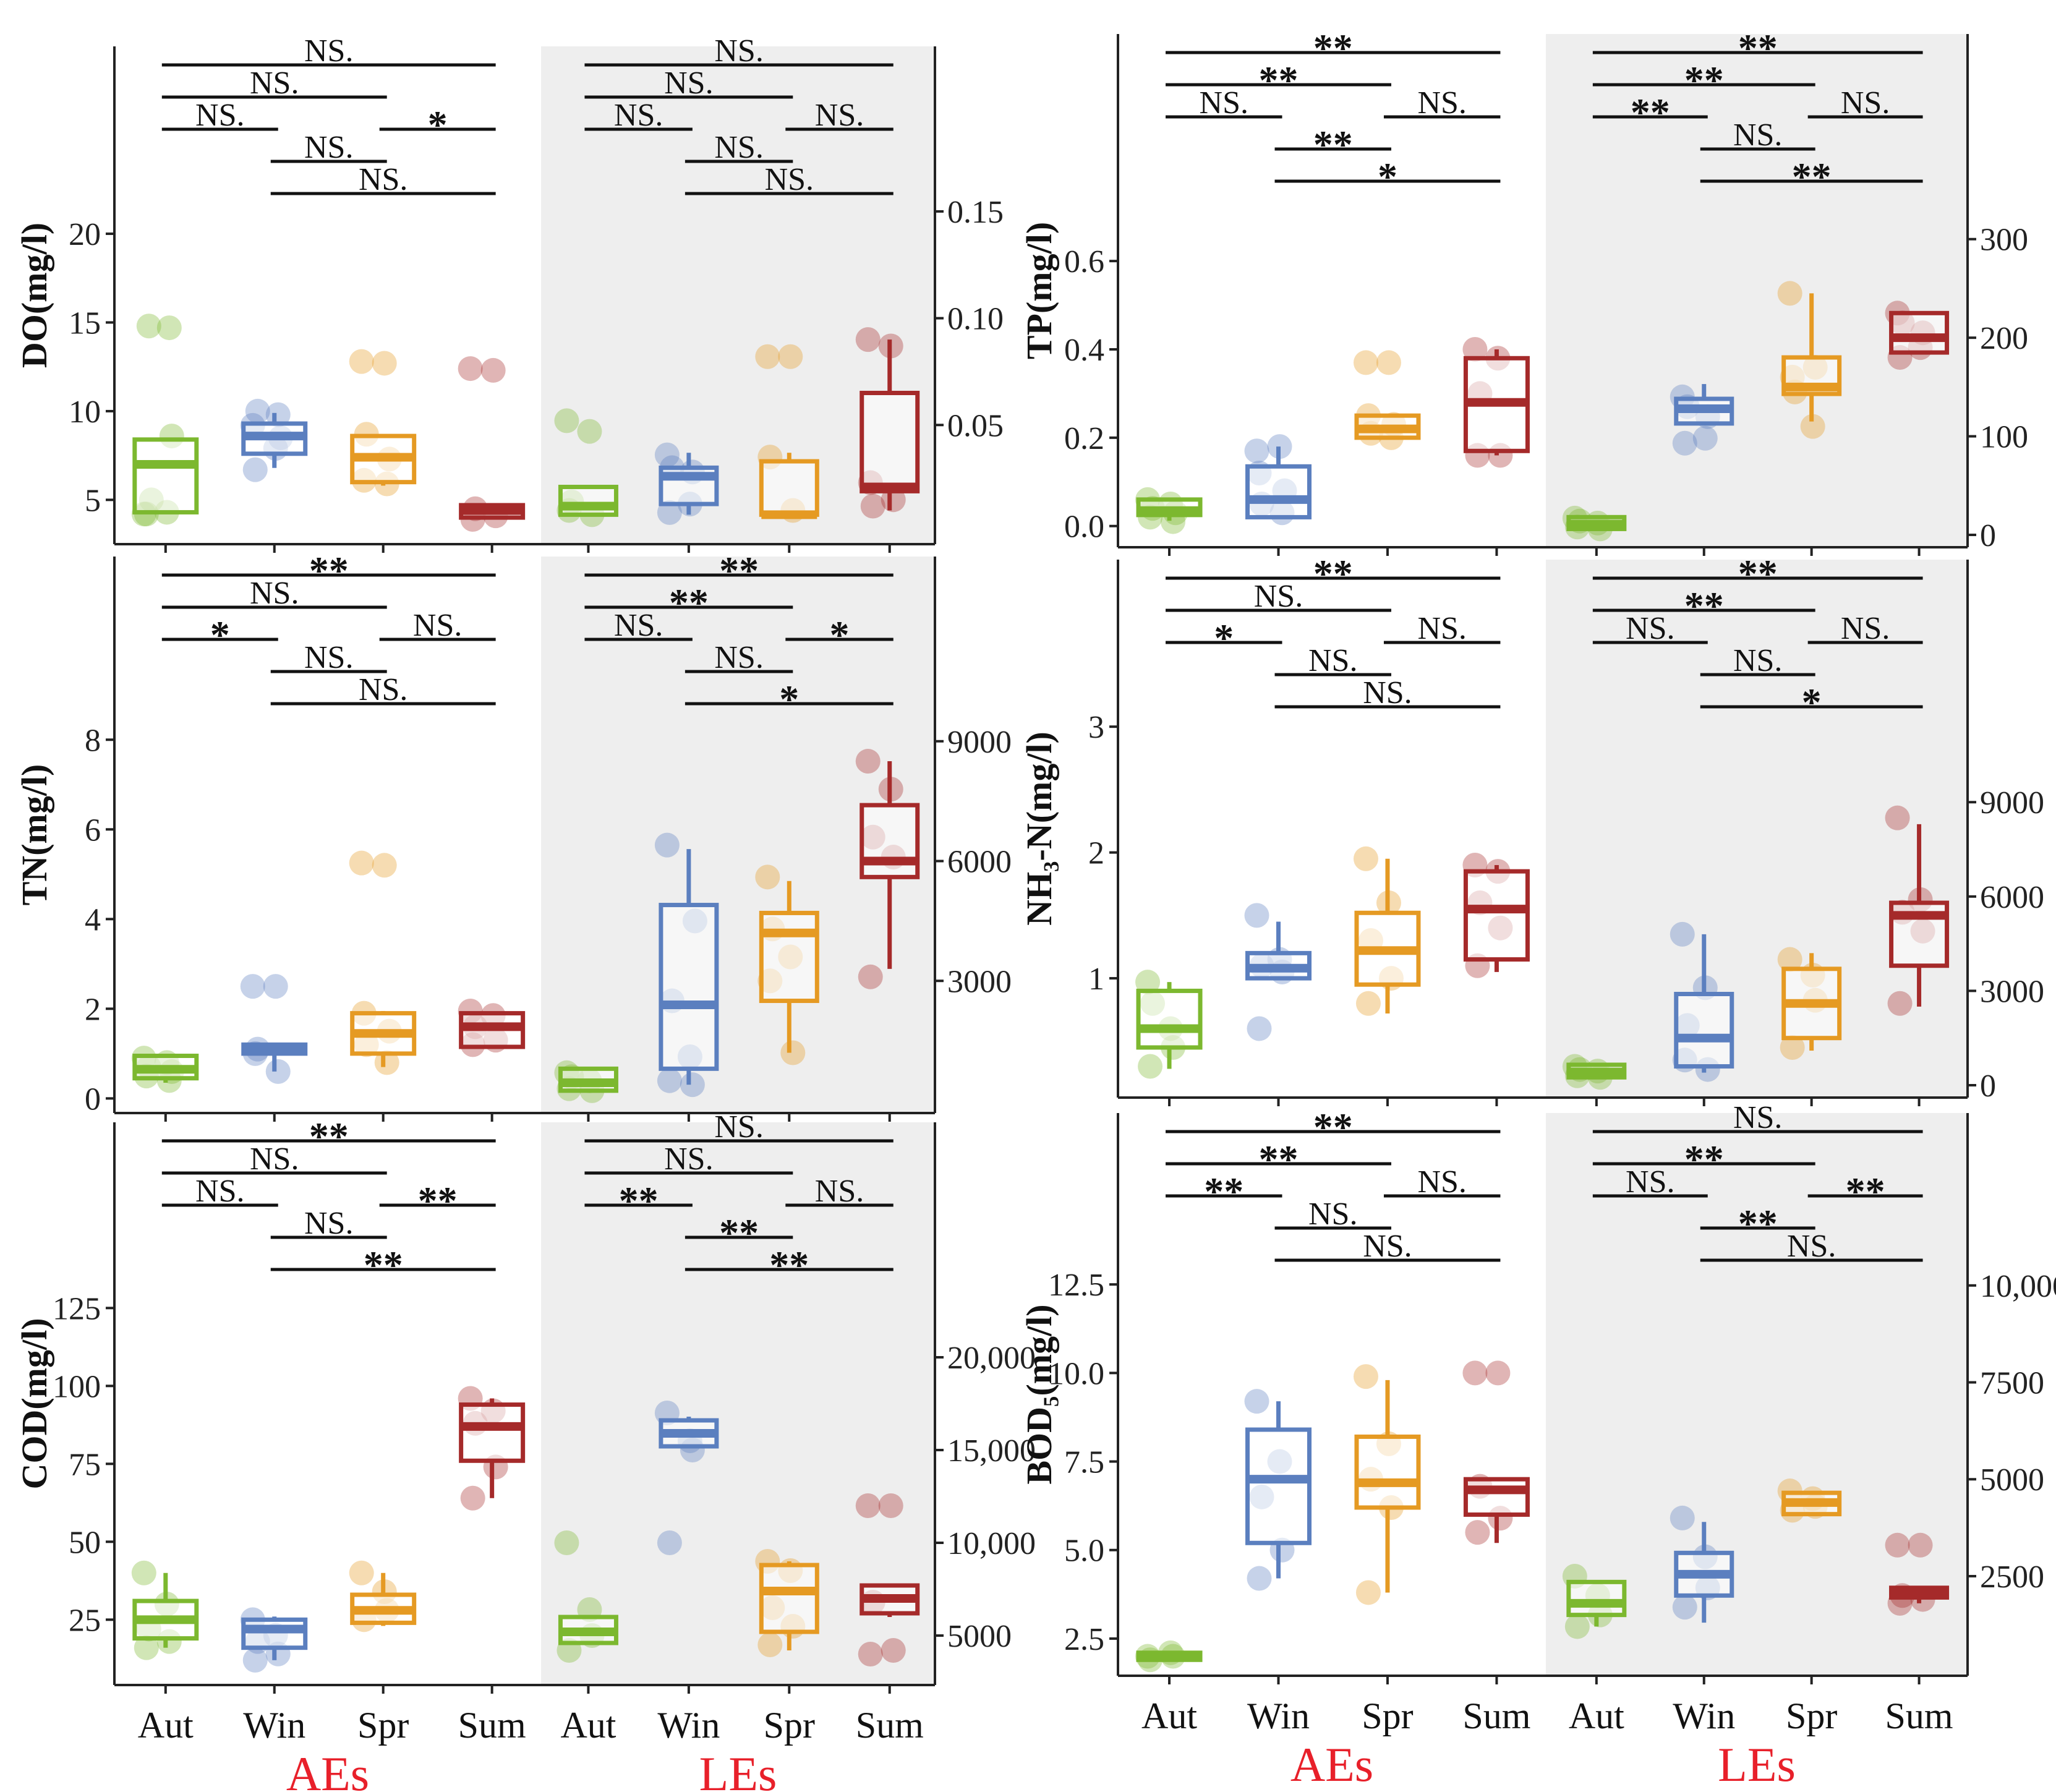  I want to click on left-tick-label: 10.0, so click(1076, 1373).